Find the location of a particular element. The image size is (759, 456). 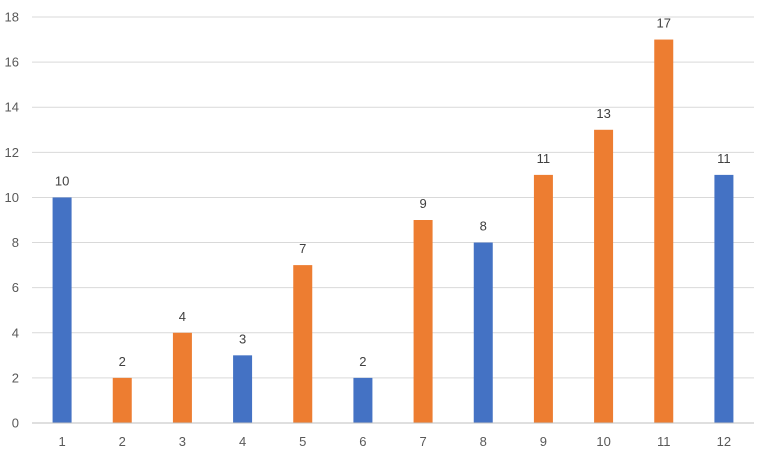

y-tick-label: 6 is located at coordinates (15, 287).